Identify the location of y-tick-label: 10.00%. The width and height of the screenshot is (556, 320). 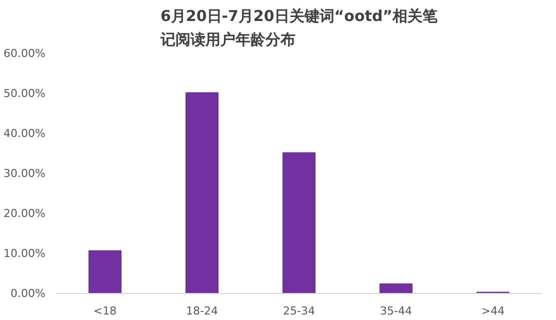
(25, 253).